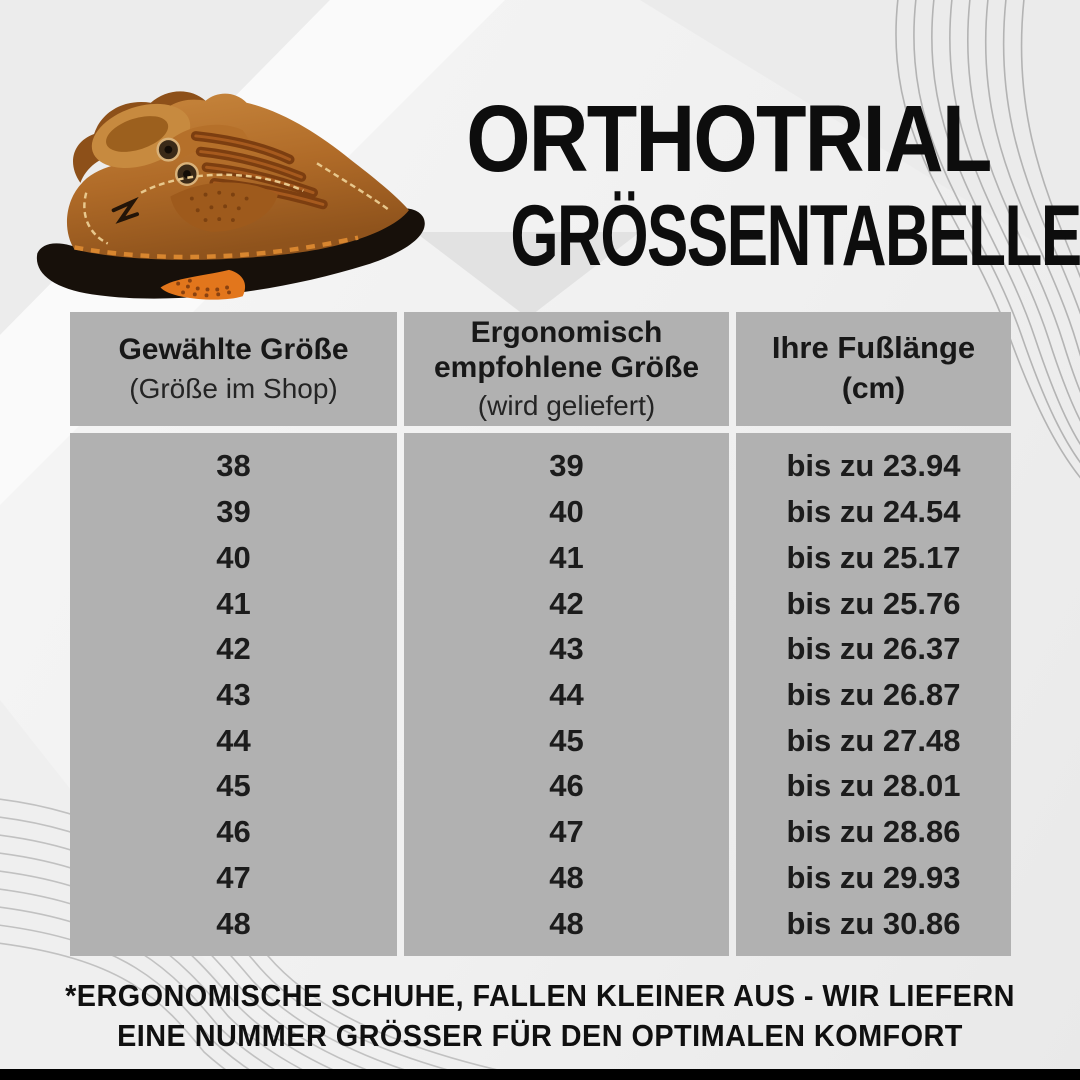 This screenshot has width=1080, height=1080. Describe the element at coordinates (219, 206) in the screenshot. I see `boot-mesh-dots` at that location.